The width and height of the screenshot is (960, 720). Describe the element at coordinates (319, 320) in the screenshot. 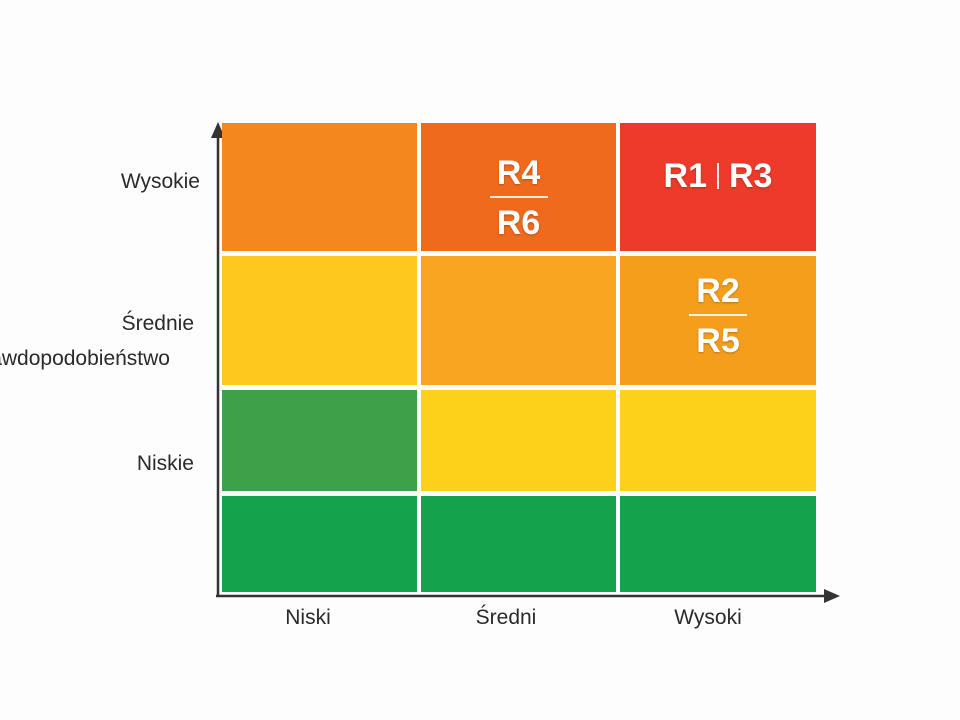

I see `matrix-cell-row-medium-col-low` at that location.